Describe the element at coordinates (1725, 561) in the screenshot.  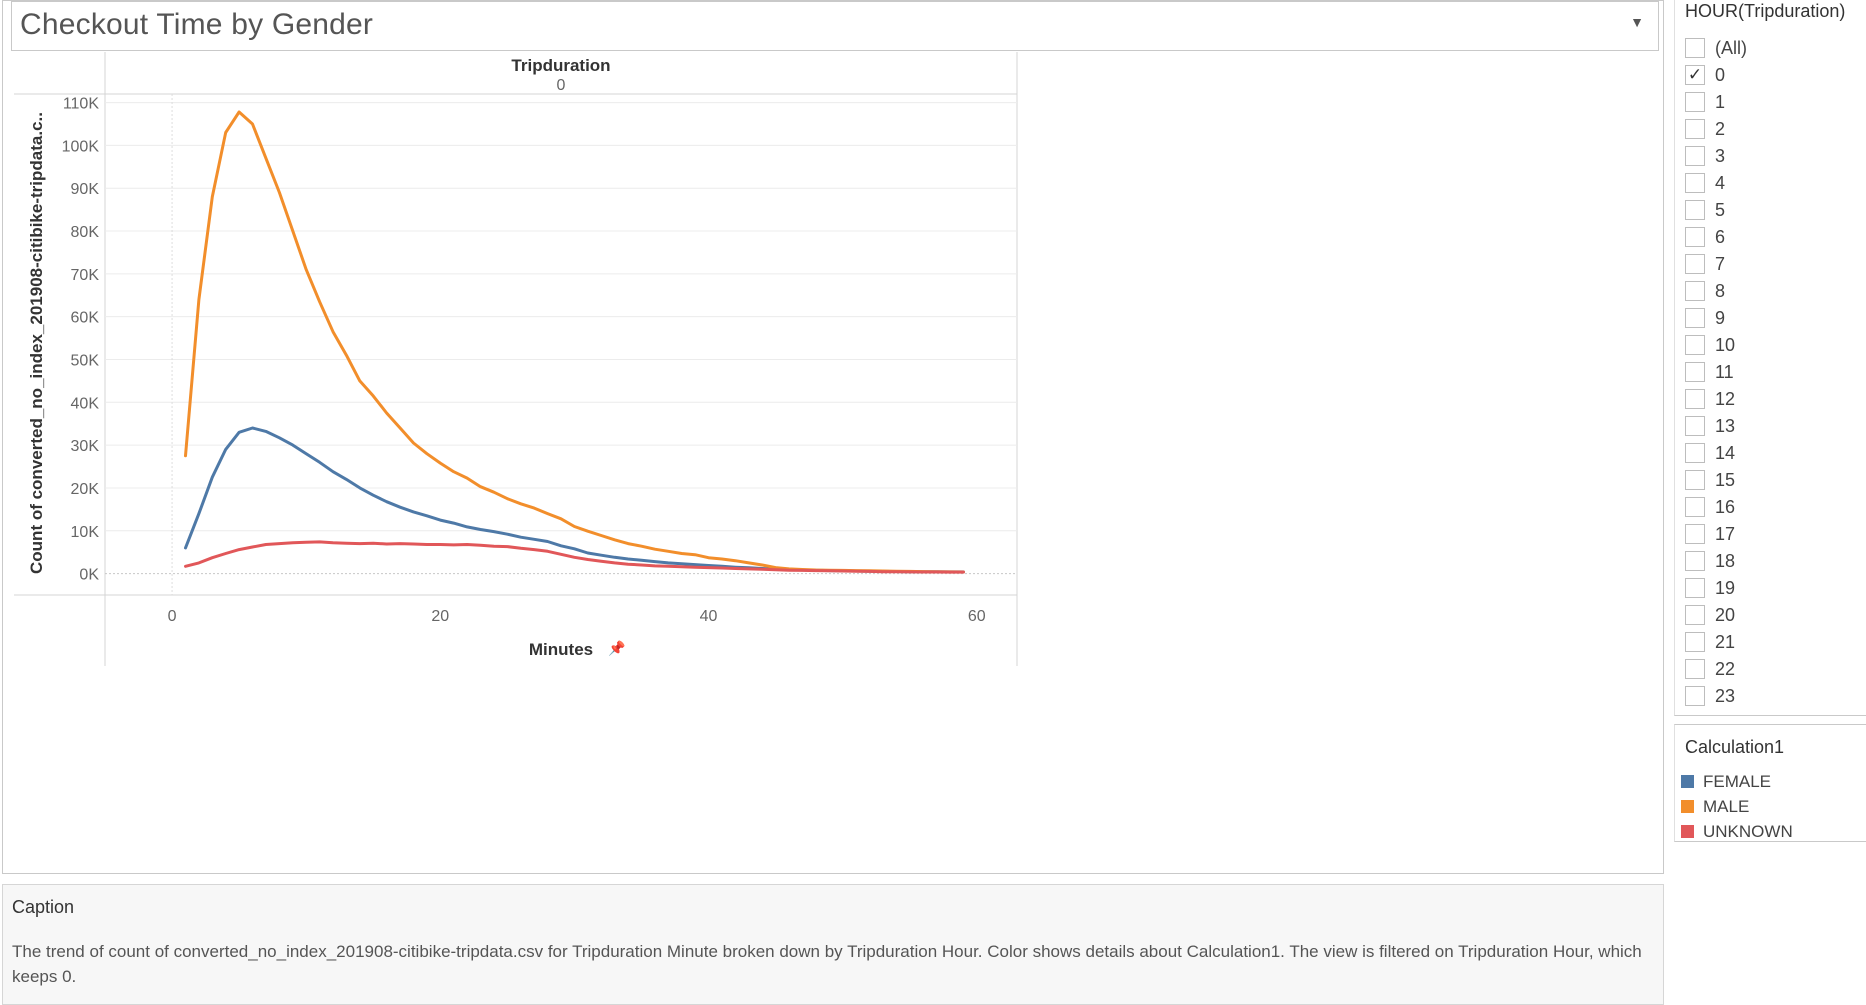
I see `filter-item-label: 18` at that location.